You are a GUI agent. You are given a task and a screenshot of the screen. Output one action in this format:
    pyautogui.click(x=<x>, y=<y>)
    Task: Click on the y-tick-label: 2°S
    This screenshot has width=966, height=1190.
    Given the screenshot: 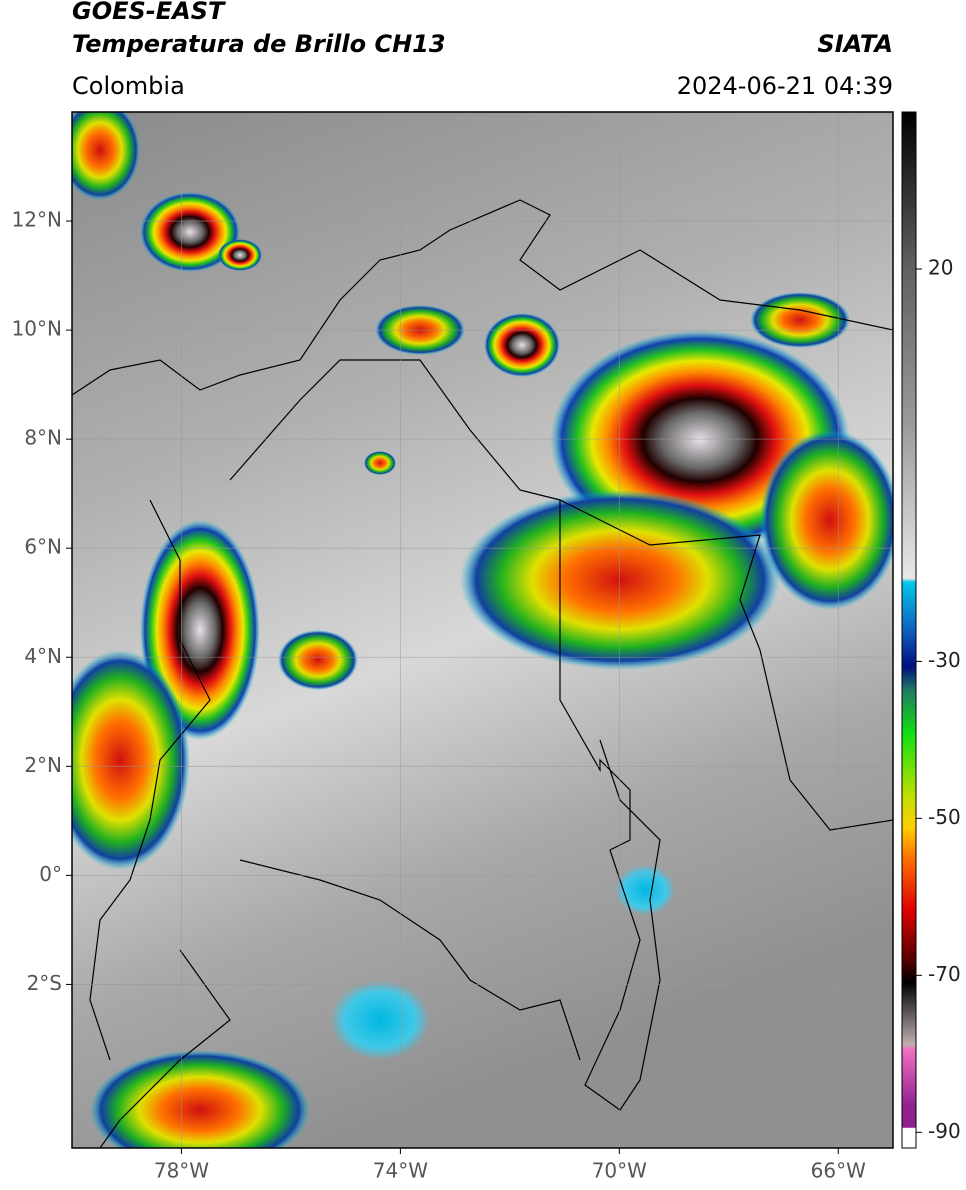 What is the action you would take?
    pyautogui.click(x=44, y=983)
    